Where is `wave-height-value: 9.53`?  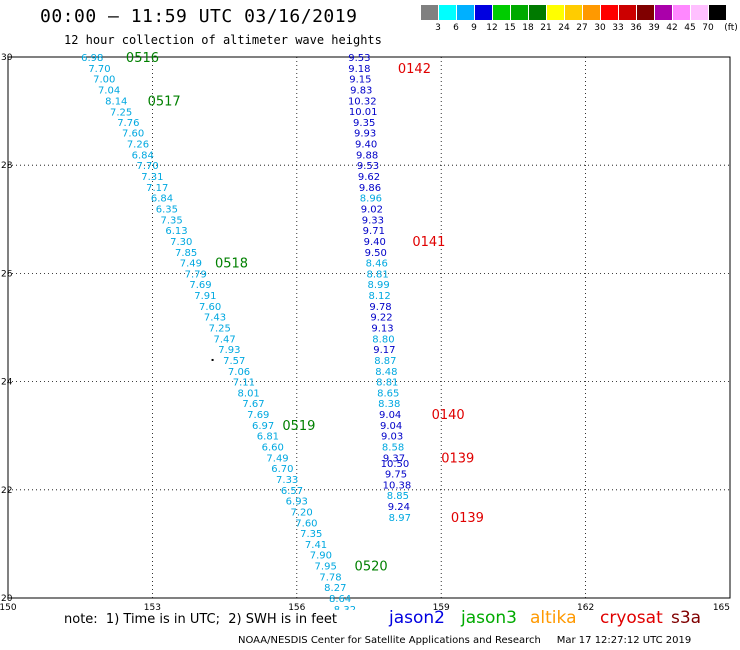 wave-height-value: 9.53 is located at coordinates (359, 58).